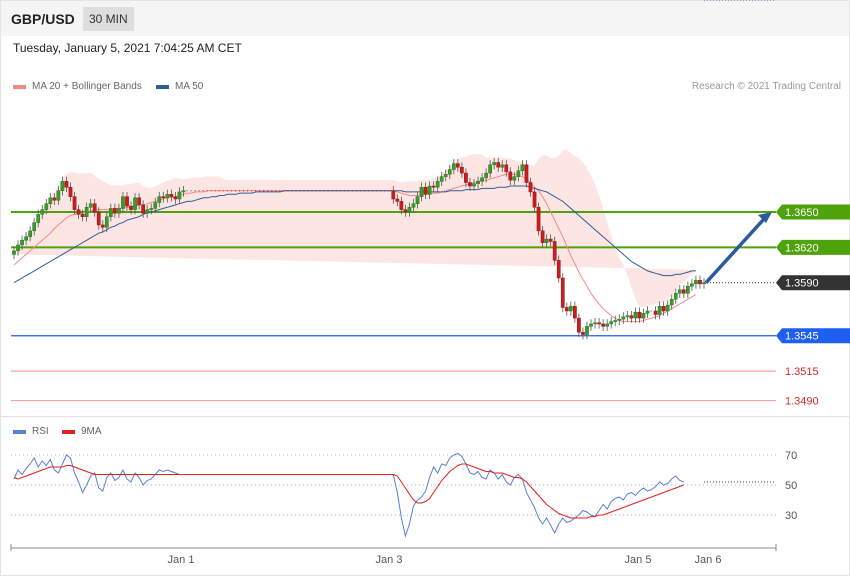  Describe the element at coordinates (40, 431) in the screenshot. I see `legend-label: RSI` at that location.